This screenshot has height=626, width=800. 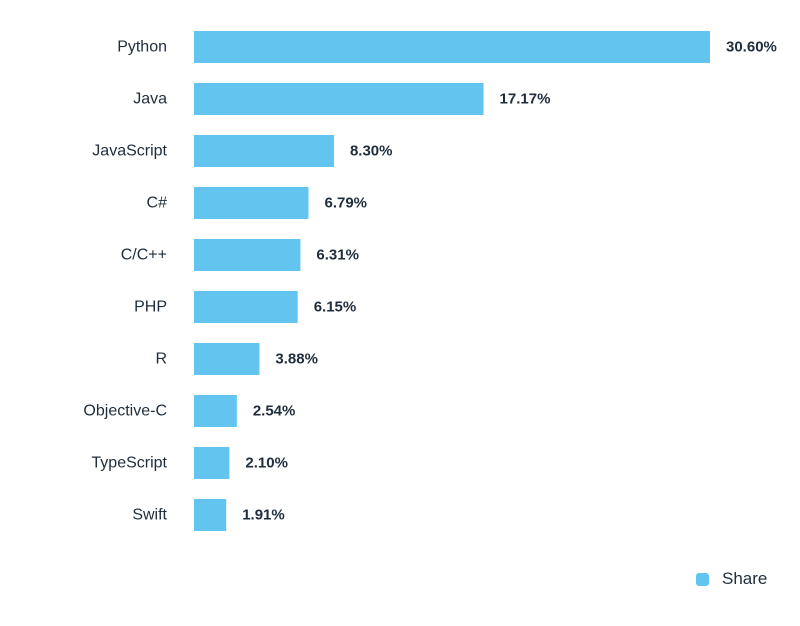 I want to click on legend: Share, so click(x=731, y=579).